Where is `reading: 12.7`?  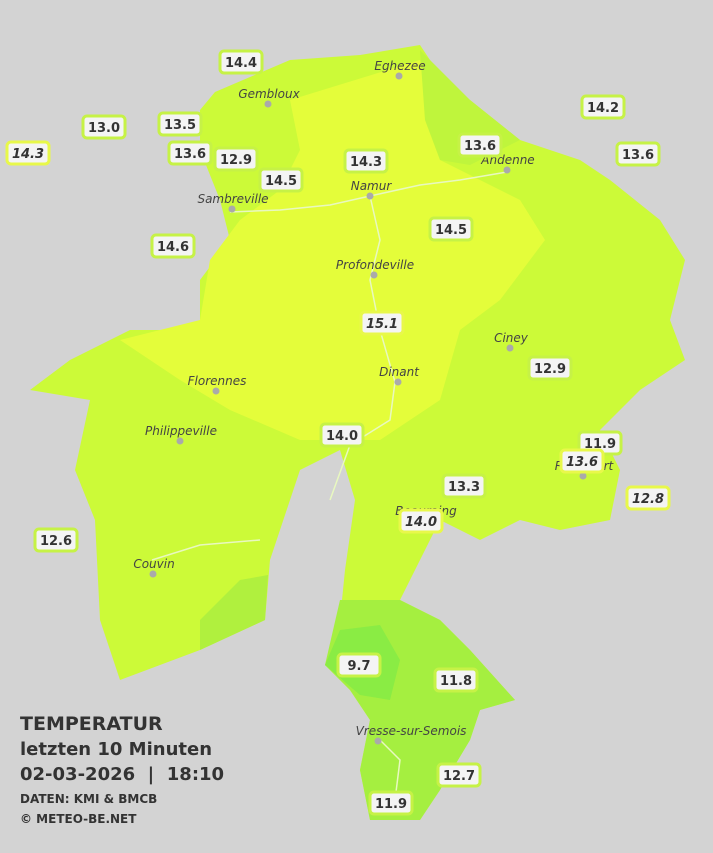 reading: 12.7 is located at coordinates (459, 775).